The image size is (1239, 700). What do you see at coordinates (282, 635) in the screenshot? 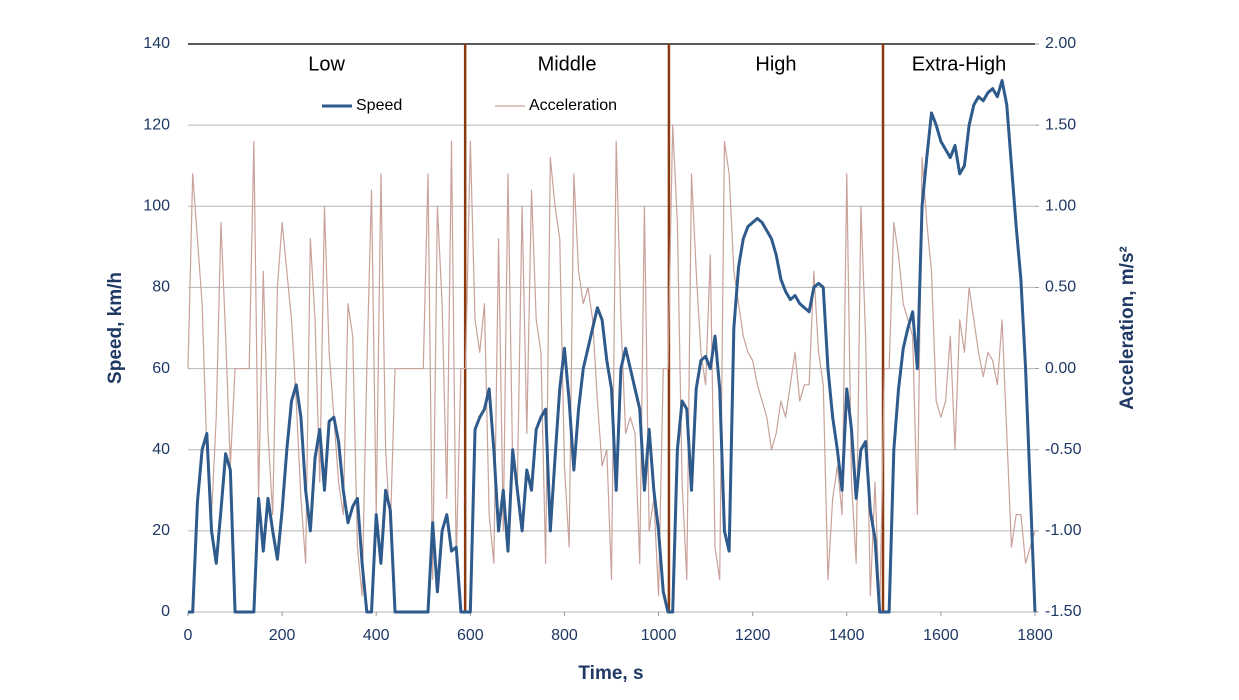
I see `x-tick-label: 200` at bounding box center [282, 635].